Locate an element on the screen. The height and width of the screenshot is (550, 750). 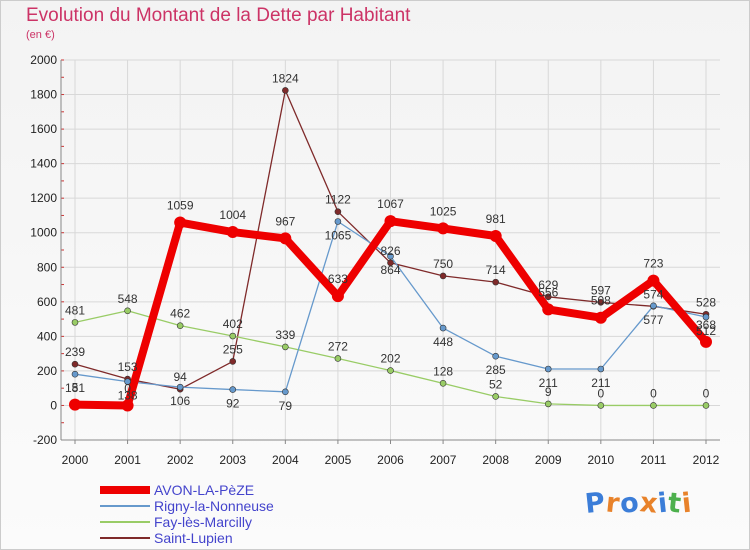
data-label: 633 is located at coordinates (338, 279).